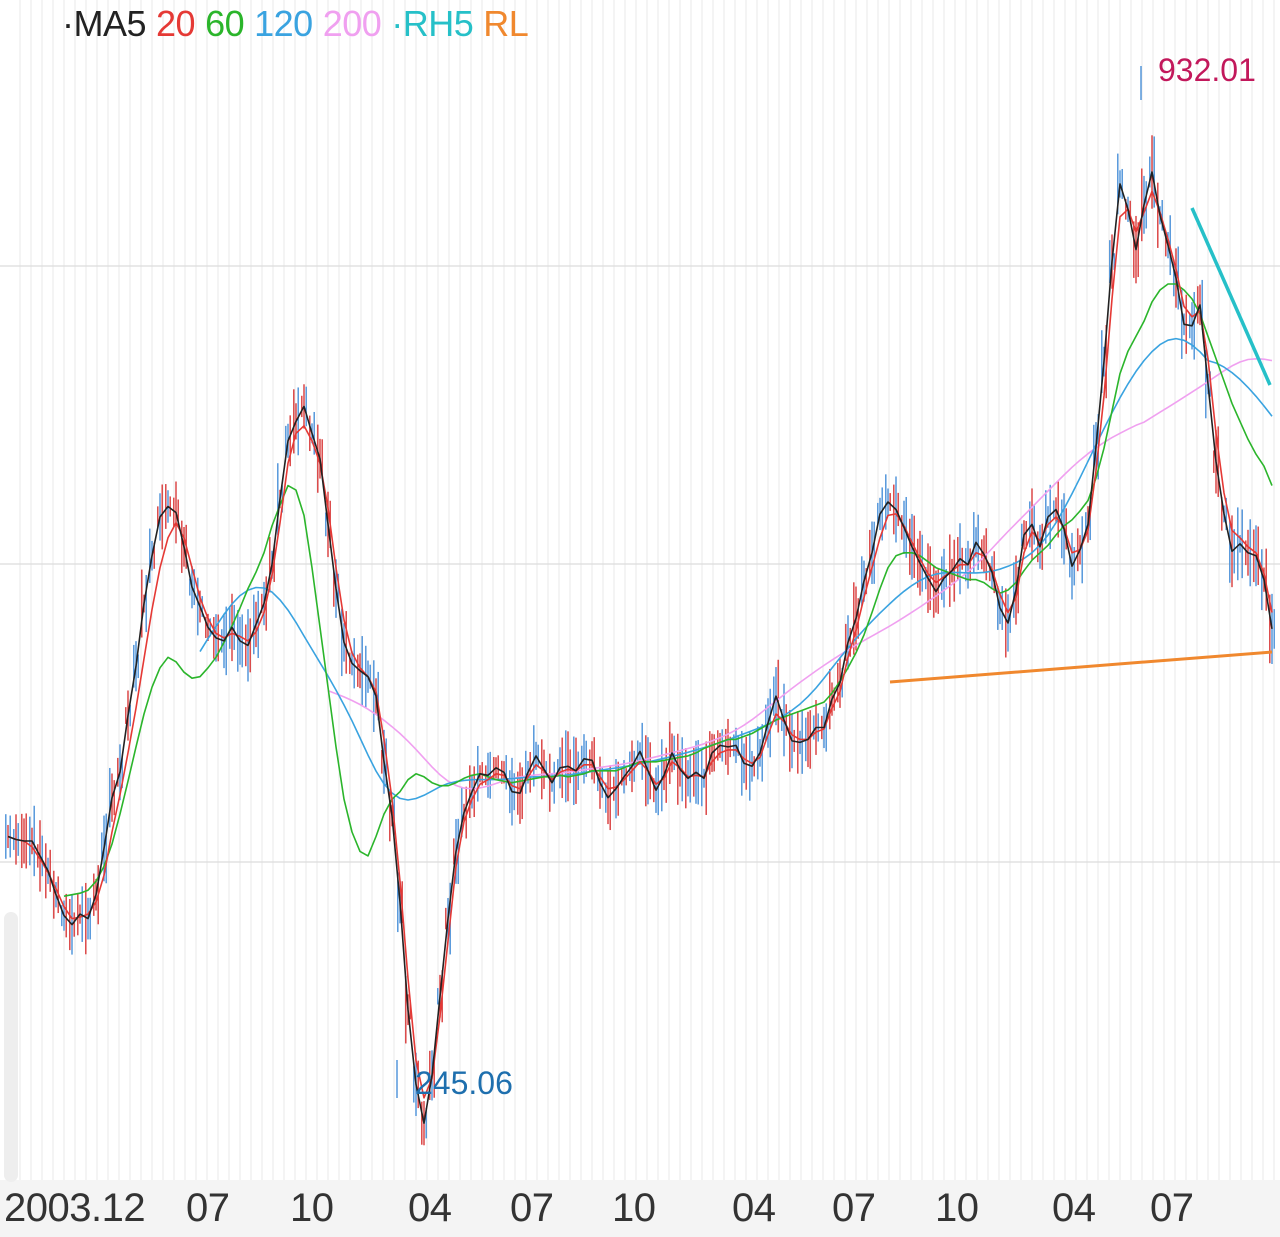  Describe the element at coordinates (11, 1047) in the screenshot. I see `scroll-thumb` at that location.